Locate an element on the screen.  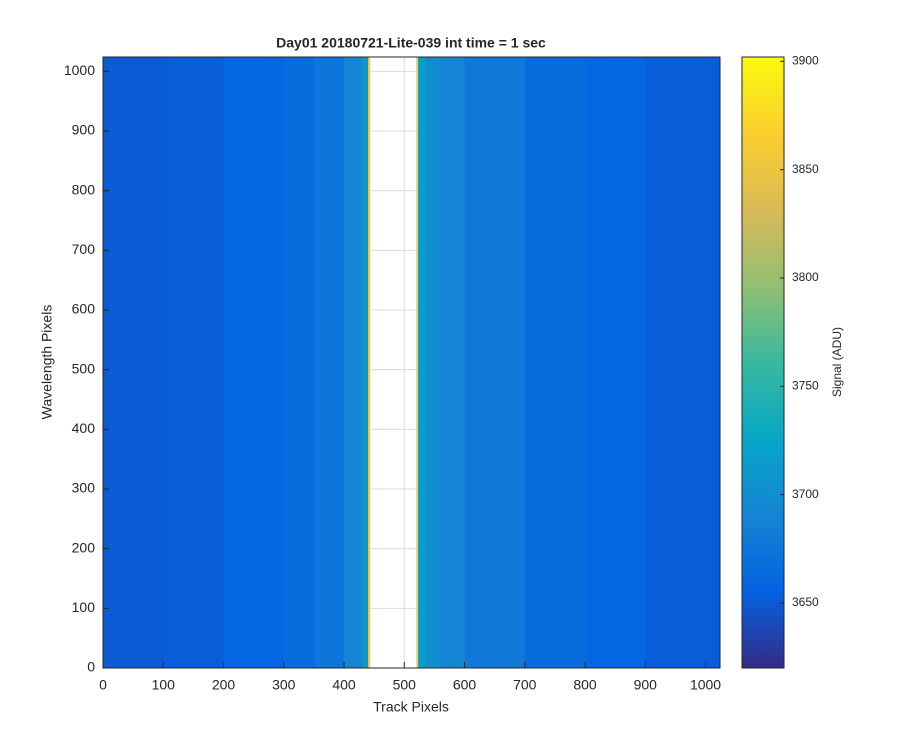
x-axis-label: Track Pixels is located at coordinates (411, 707).